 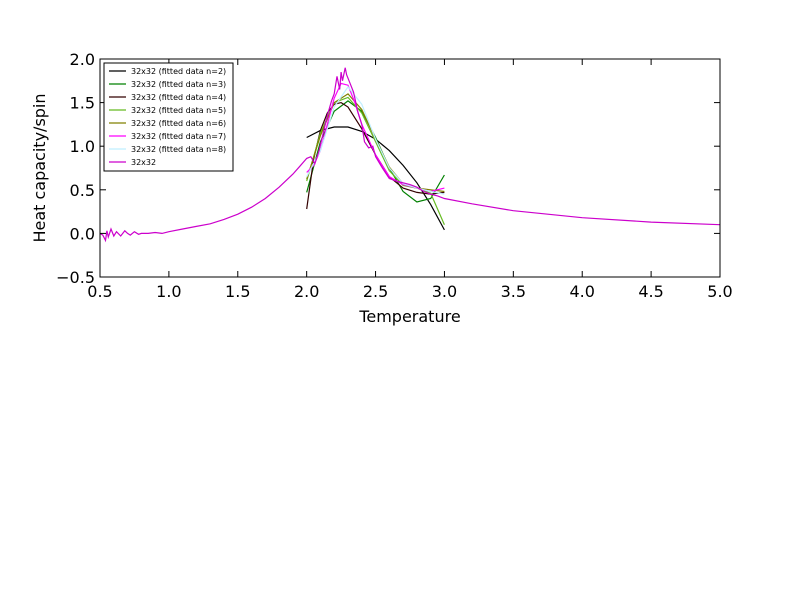 What do you see at coordinates (237, 291) in the screenshot?
I see `x-tick-label: 1.5` at bounding box center [237, 291].